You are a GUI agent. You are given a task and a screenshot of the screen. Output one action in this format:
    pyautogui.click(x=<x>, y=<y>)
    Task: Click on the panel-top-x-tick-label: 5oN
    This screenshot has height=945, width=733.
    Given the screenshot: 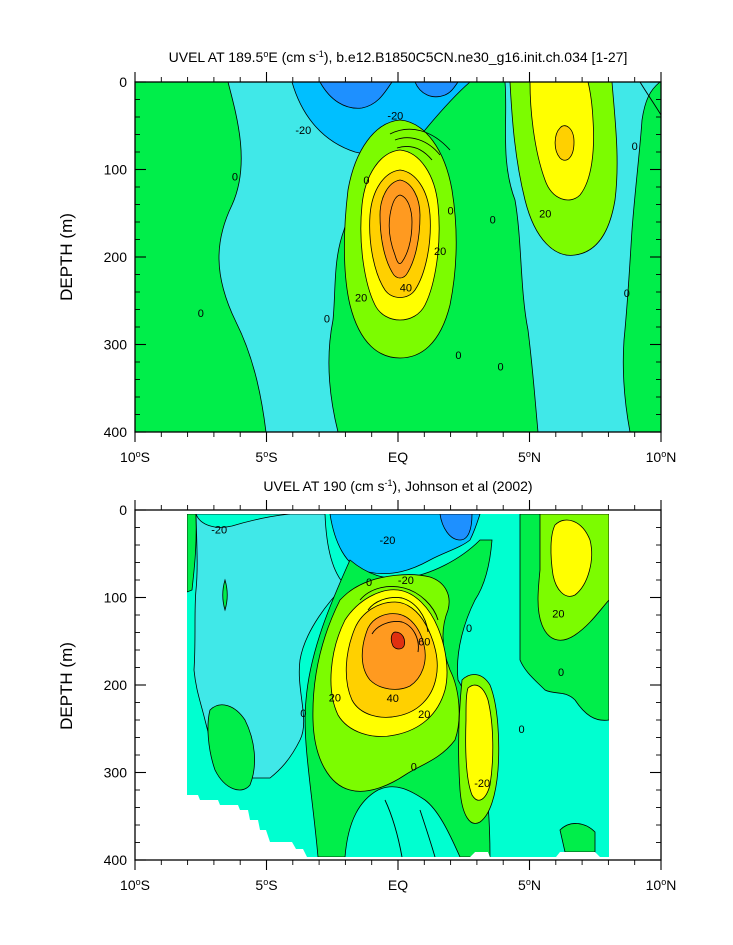 What is the action you would take?
    pyautogui.click(x=529, y=457)
    